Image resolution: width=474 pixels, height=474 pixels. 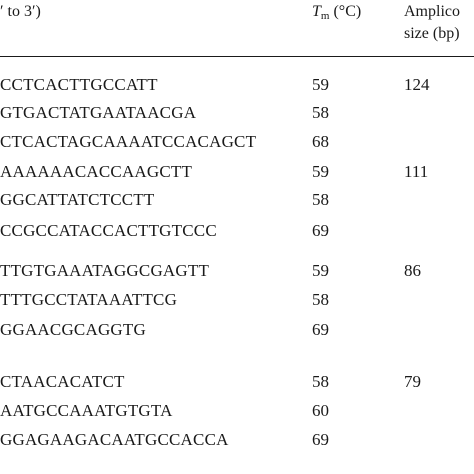 I want to click on tm-cell: 68, so click(x=320, y=141).